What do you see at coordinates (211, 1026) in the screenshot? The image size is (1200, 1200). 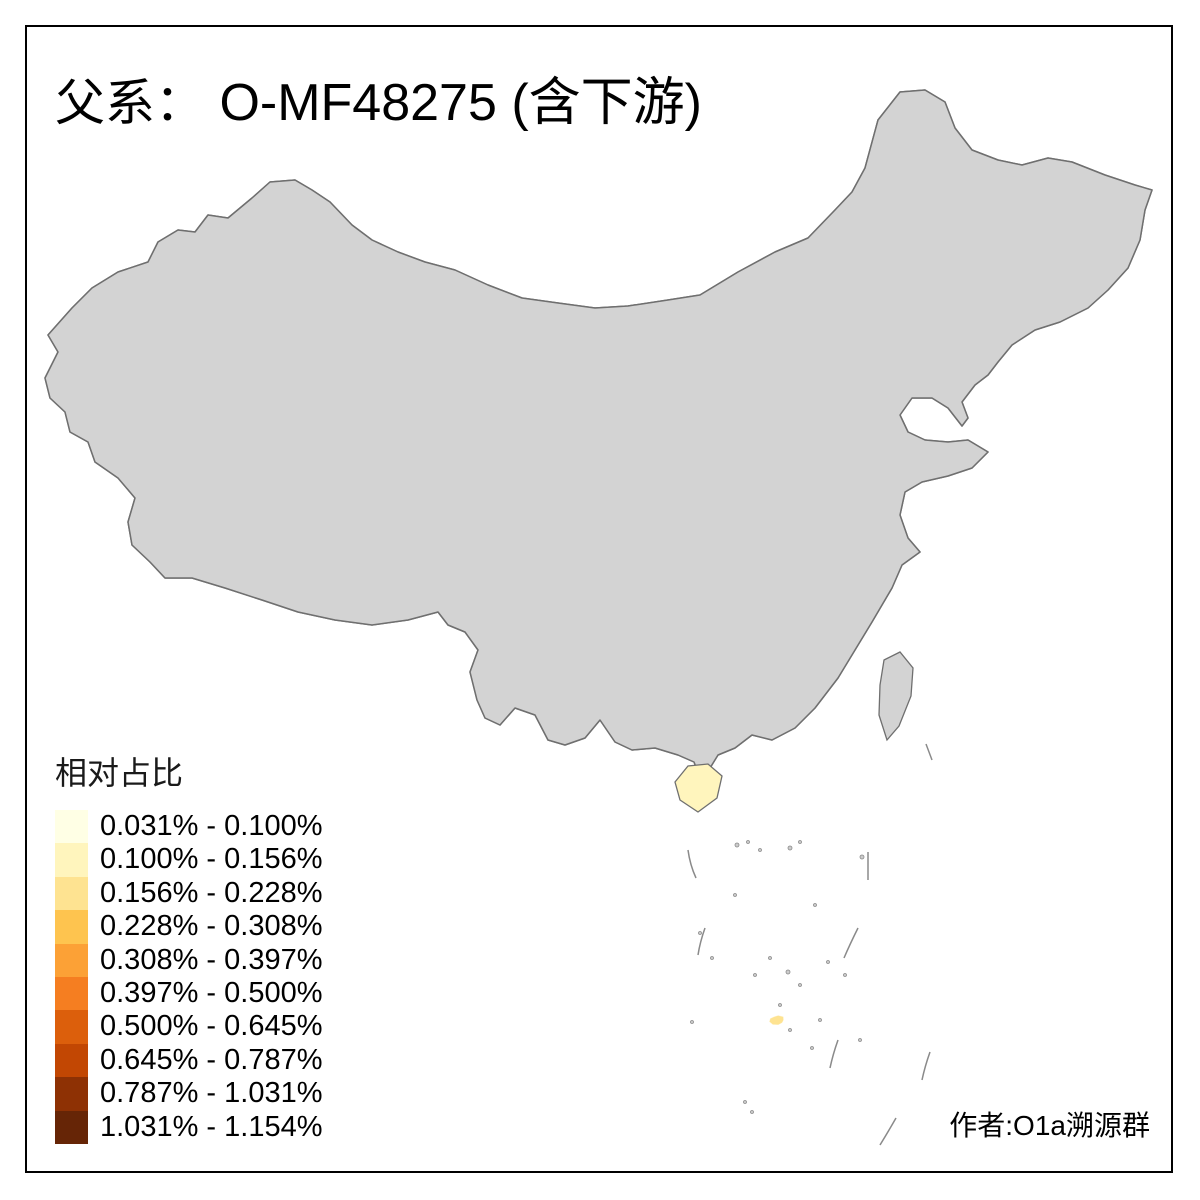 I see `legend-label: 0.500% - 0.645%` at bounding box center [211, 1026].